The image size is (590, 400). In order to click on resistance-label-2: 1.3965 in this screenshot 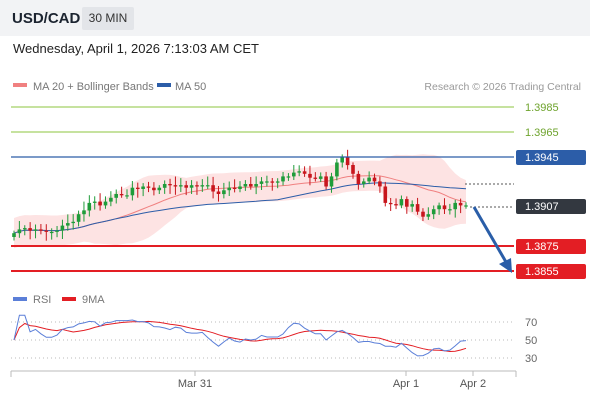, I will do `click(542, 133)`.